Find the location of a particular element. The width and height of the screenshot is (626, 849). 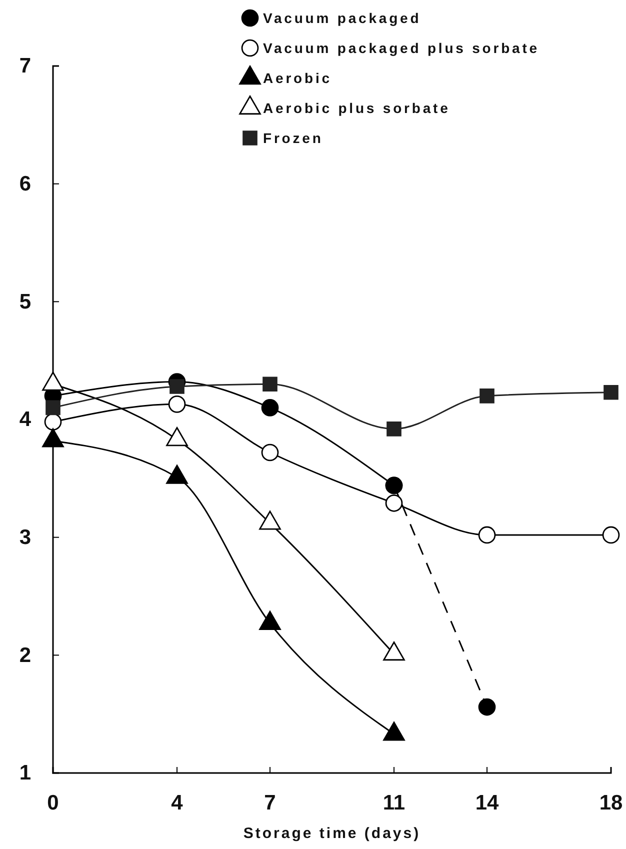

y-tick-label: 2 is located at coordinates (25, 655).